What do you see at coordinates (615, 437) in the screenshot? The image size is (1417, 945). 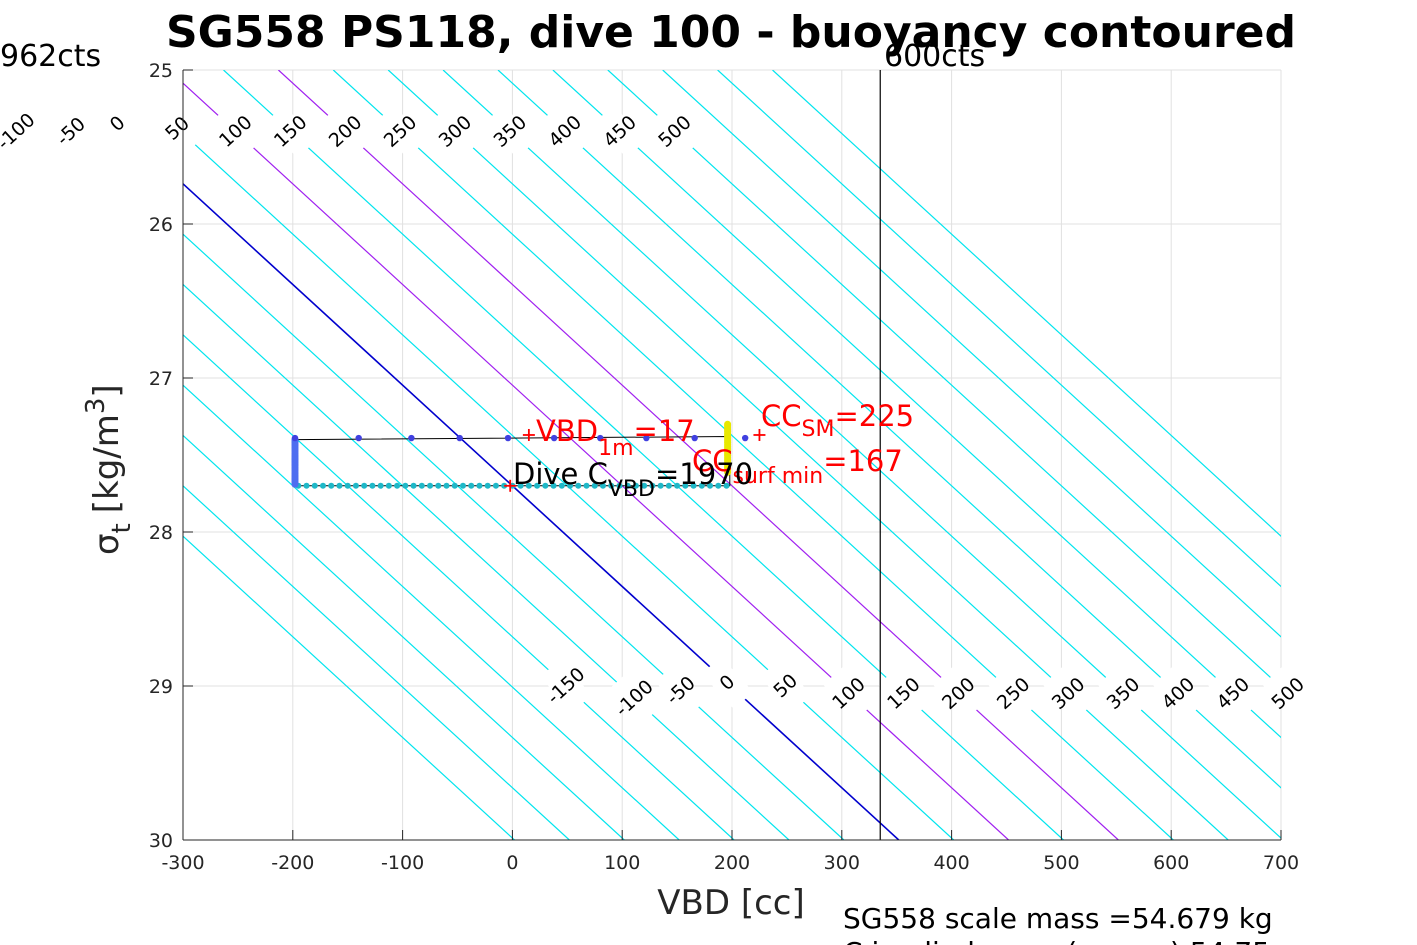 I see `vbd-1m-annotation: VBD1m=17` at bounding box center [615, 437].